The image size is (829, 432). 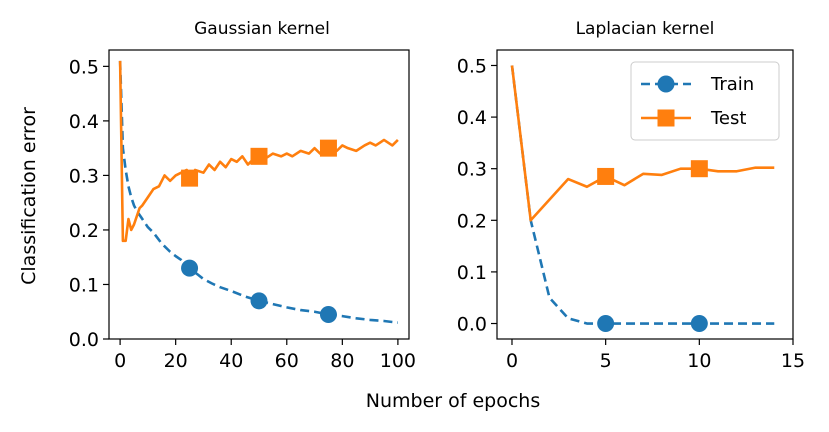 What do you see at coordinates (342, 361) in the screenshot?
I see `x-tick-label: 80` at bounding box center [342, 361].